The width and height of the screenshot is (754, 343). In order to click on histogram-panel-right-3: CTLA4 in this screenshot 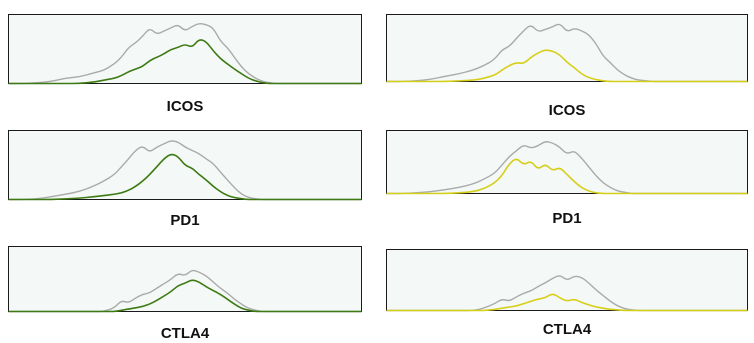, I will do `click(567, 296)`.